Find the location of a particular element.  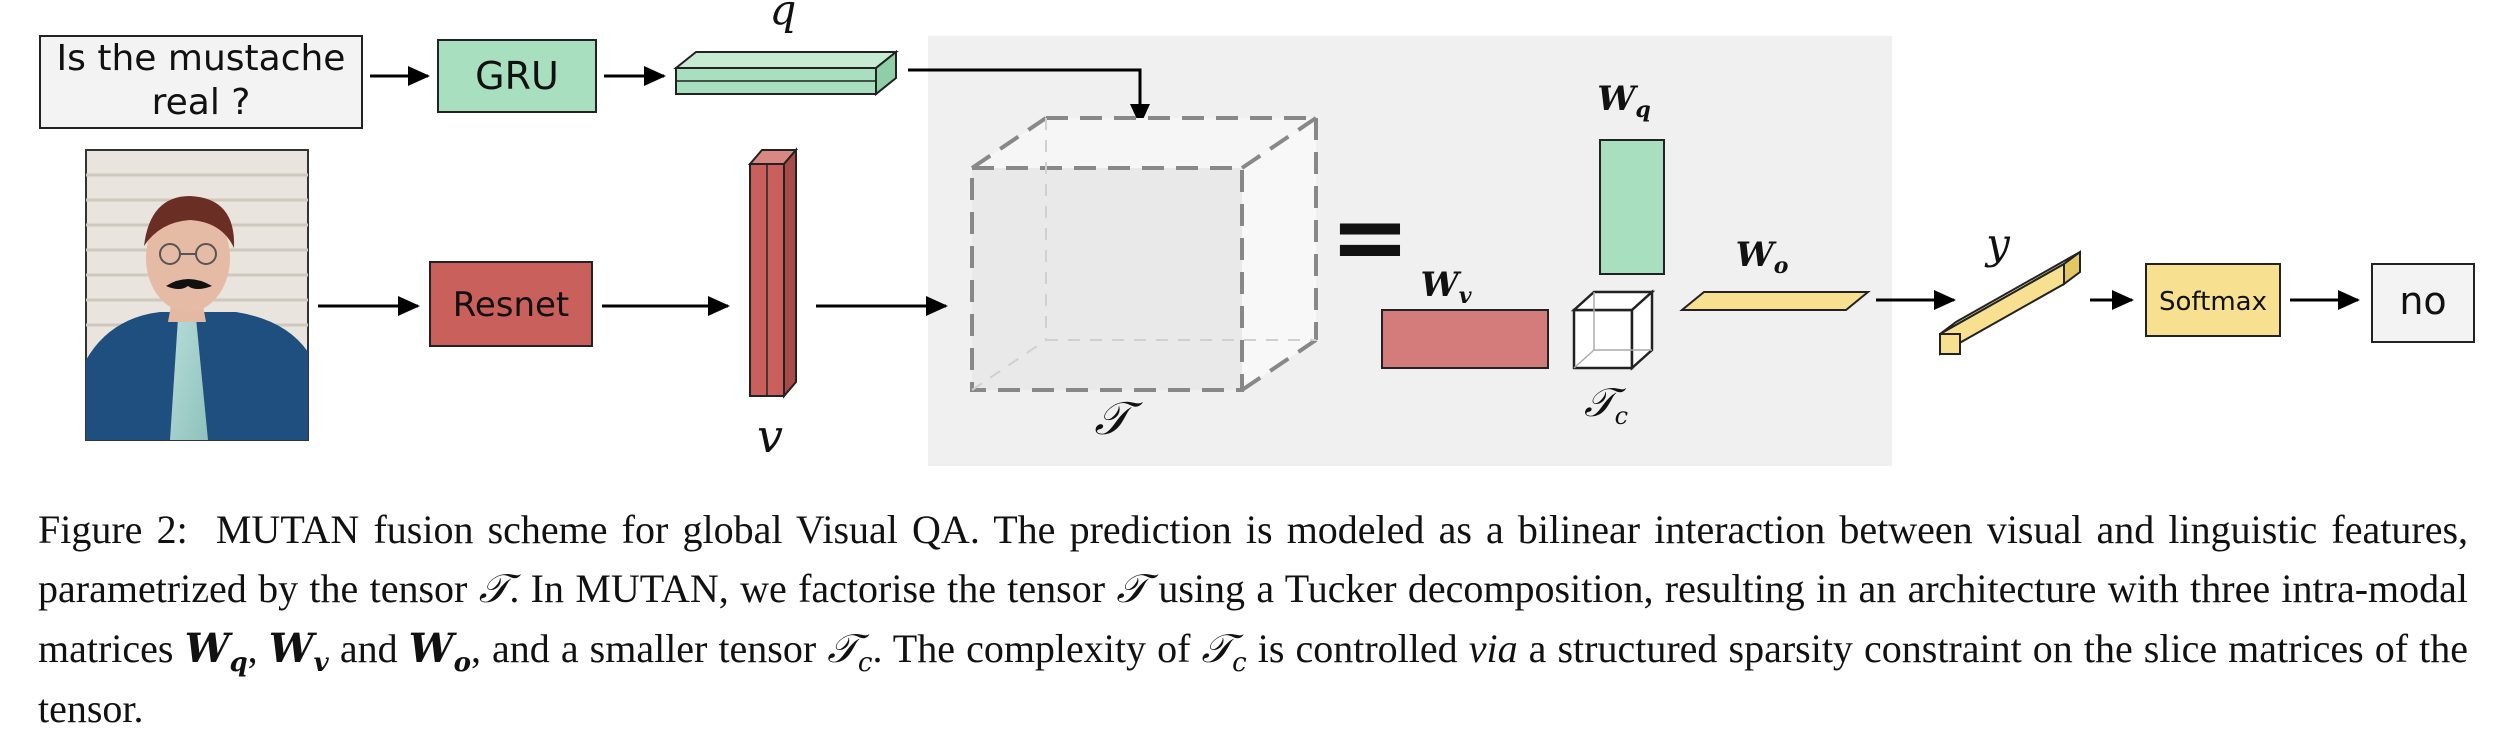

caption-wo: Wo is located at coordinates (439, 651).